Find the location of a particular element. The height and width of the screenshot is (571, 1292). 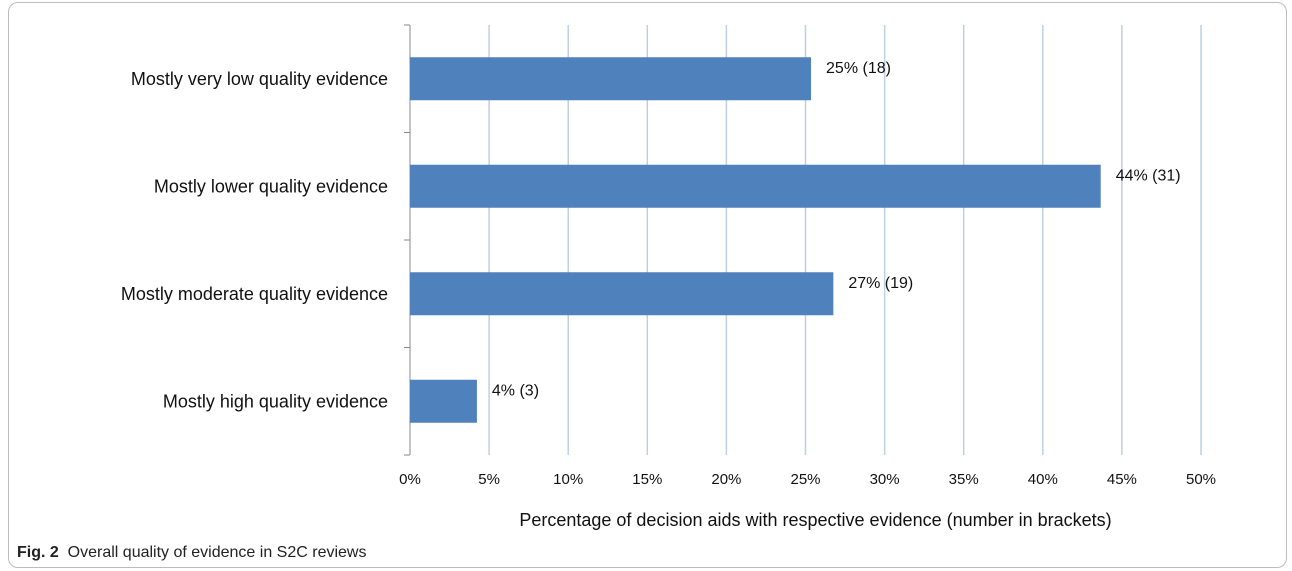

x-tick-label: 40% is located at coordinates (1043, 479).